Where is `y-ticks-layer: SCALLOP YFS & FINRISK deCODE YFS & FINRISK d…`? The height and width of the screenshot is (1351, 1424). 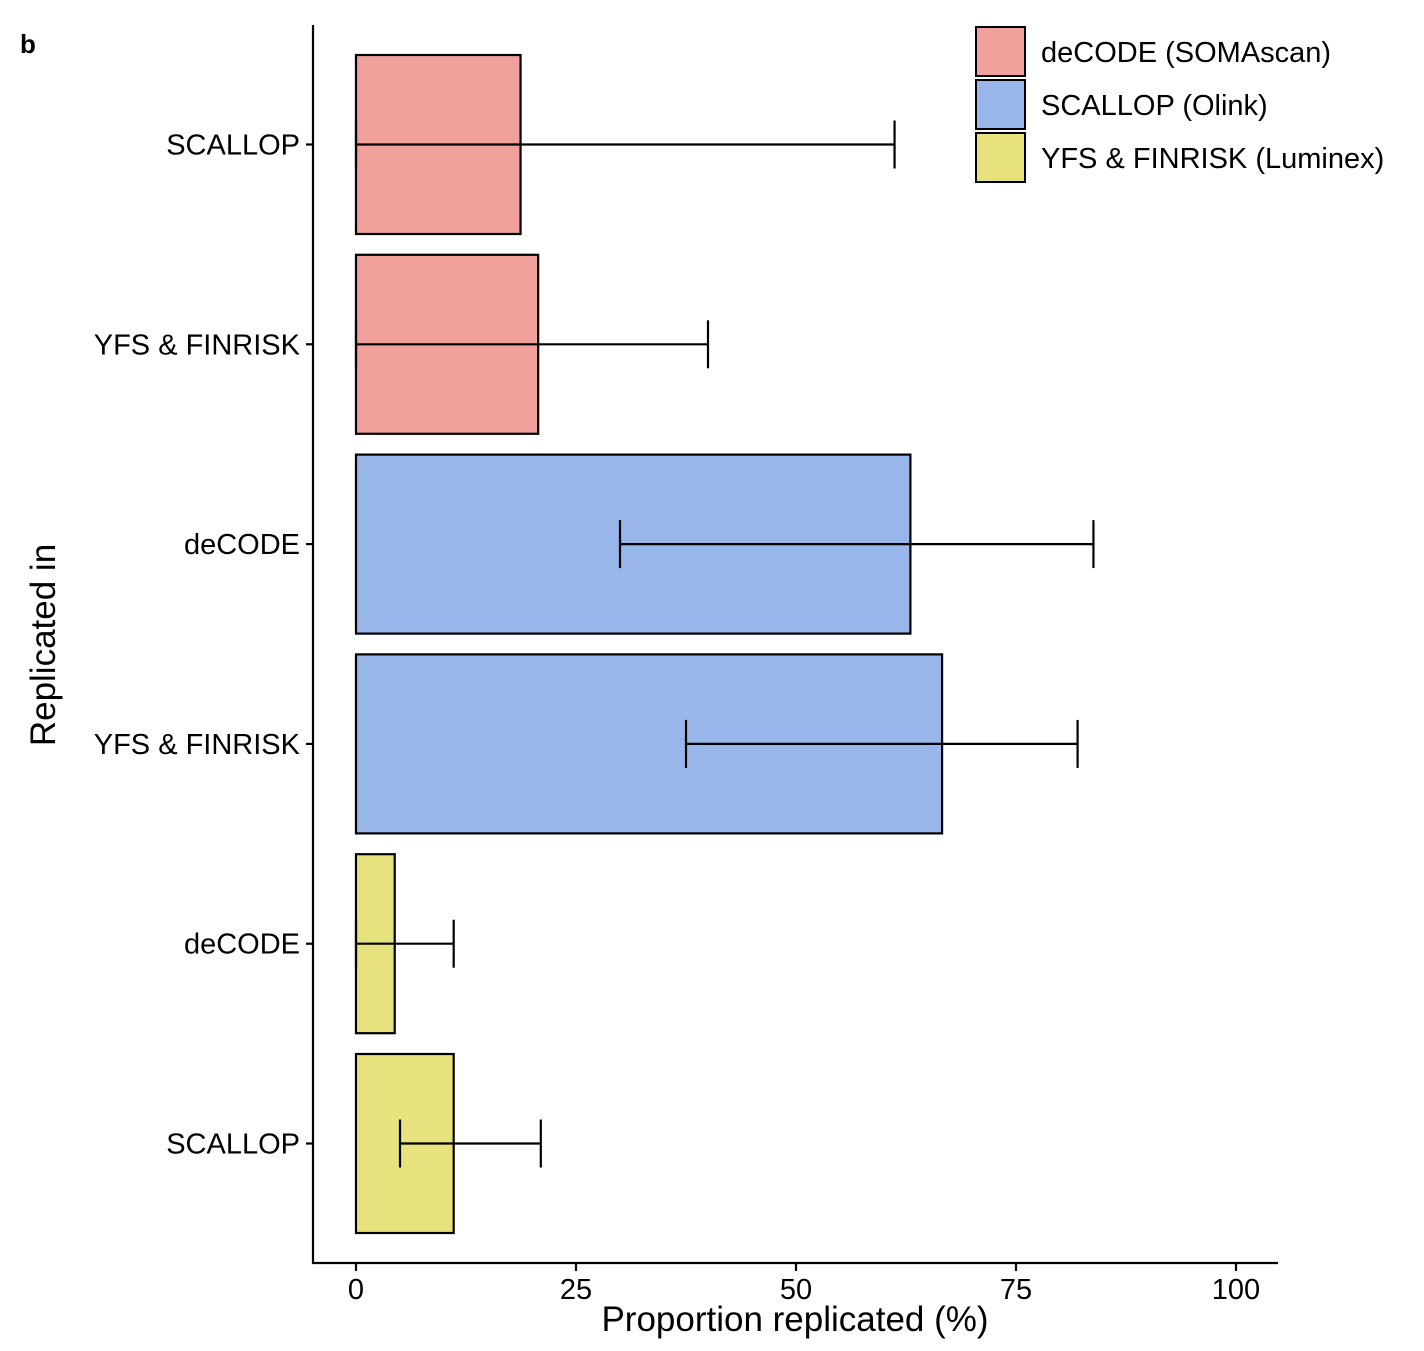
y-ticks-layer: SCALLOP YFS & FINRISK deCODE YFS & FINRISK d… is located at coordinates (203, 645).